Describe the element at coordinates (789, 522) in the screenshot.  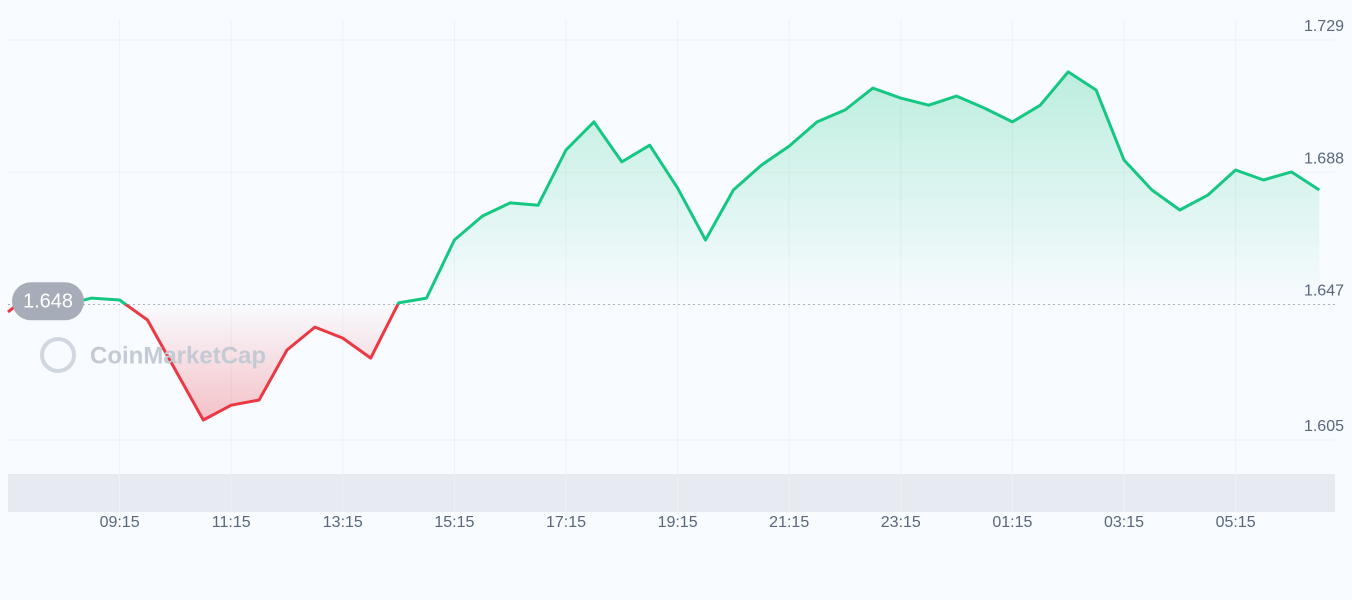
I see `x-tick-label: 21:15` at that location.